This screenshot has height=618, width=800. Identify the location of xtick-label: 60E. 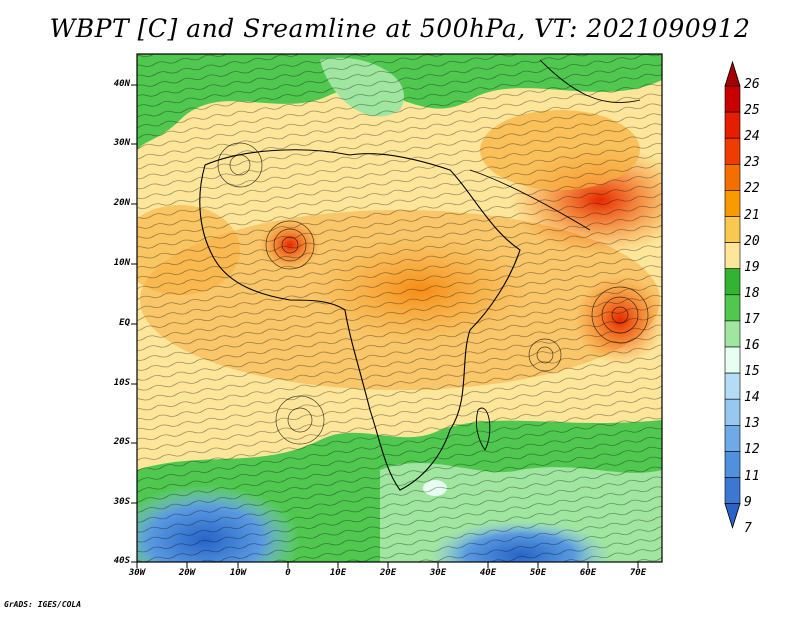
(588, 573).